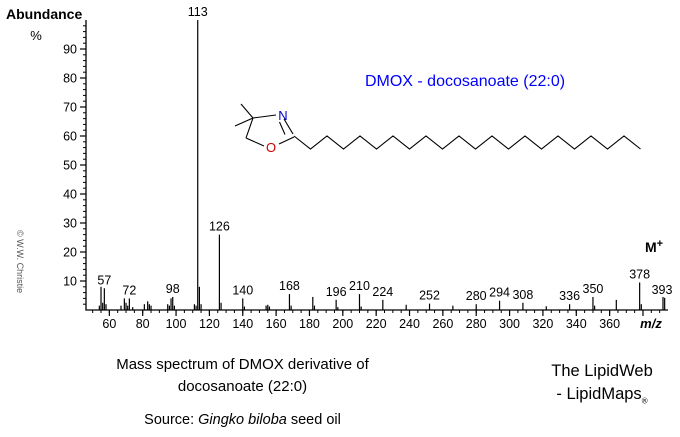 Image resolution: width=680 pixels, height=437 pixels. Describe the element at coordinates (442, 324) in the screenshot. I see `x-tick-label: 260` at that location.